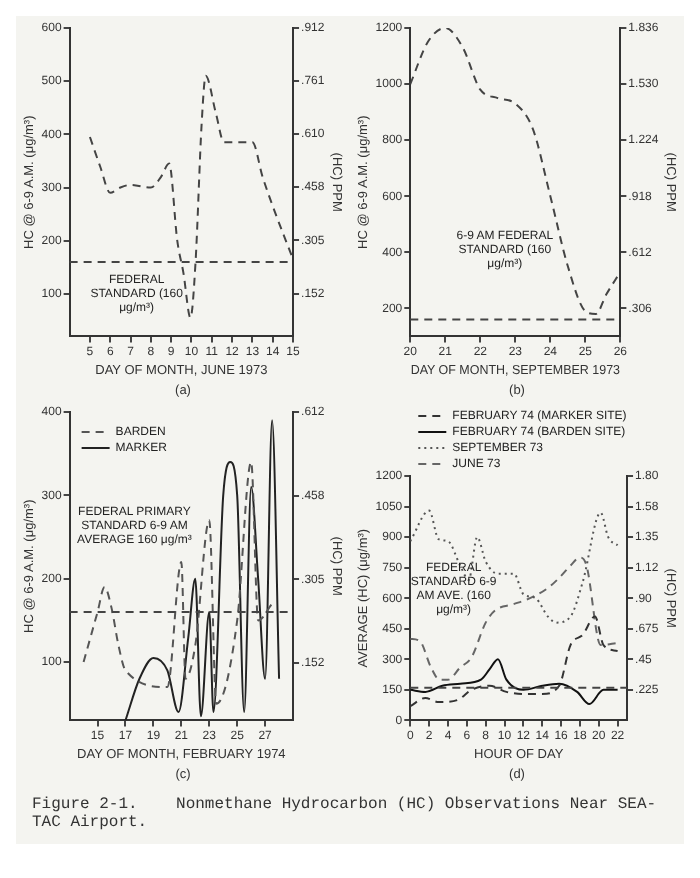 Image resolution: width=700 pixels, height=878 pixels. Describe the element at coordinates (344, 815) in the screenshot. I see `caption: Figure 2-1. Nonmethane Hydrocarbon (HC) Observations Near SEA-TAC Airport.` at that location.